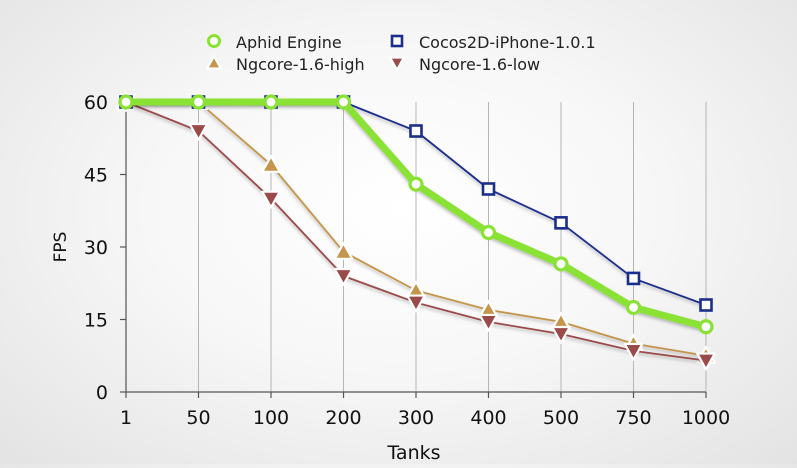 This screenshot has height=468, width=797. What do you see at coordinates (416, 418) in the screenshot?
I see `x-tick-label: 300` at bounding box center [416, 418].